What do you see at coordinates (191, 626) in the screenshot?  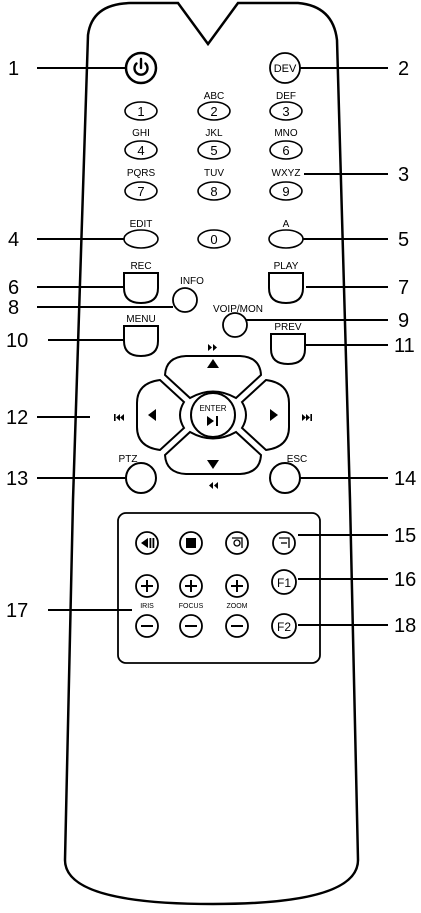 I see `focus-minus-button` at bounding box center [191, 626].